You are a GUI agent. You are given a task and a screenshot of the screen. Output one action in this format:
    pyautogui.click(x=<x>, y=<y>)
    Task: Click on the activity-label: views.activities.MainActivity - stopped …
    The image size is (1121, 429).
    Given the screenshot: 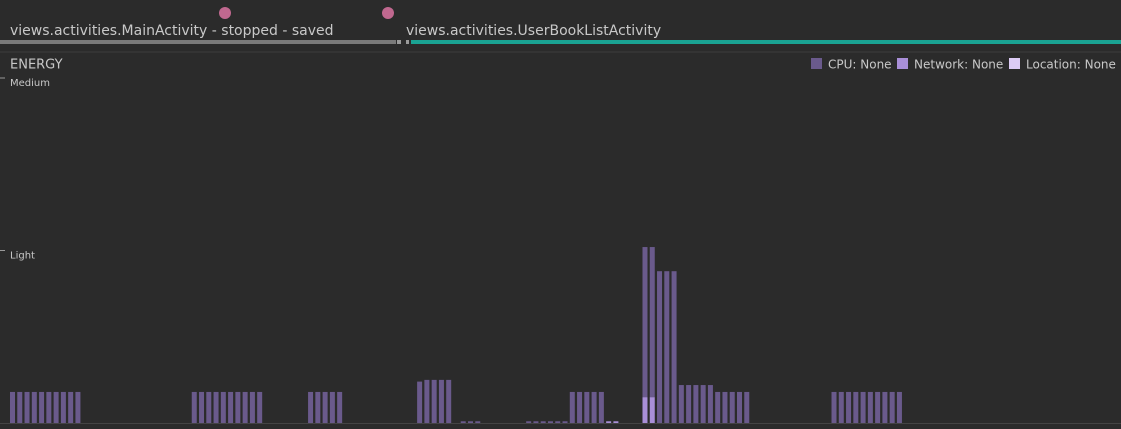 What is the action you would take?
    pyautogui.click(x=172, y=31)
    